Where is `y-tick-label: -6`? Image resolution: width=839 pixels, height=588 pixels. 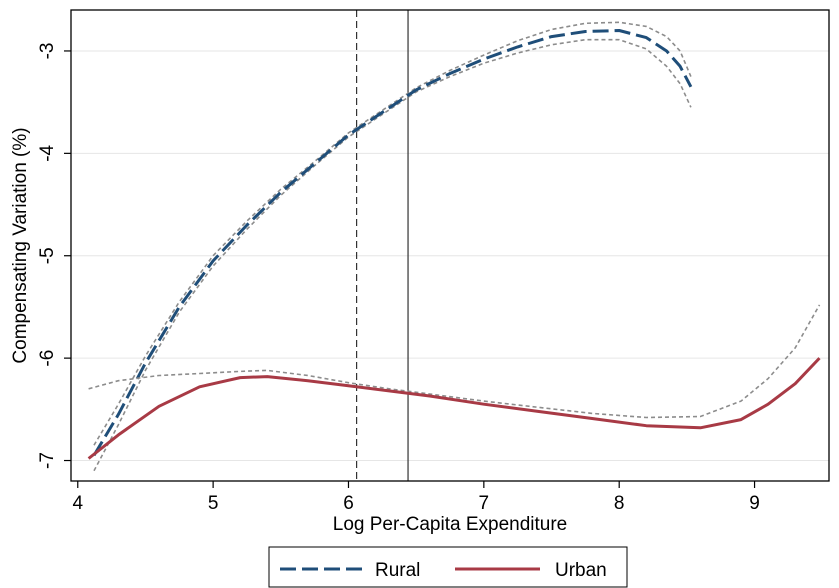 y-tick-label: -6 is located at coordinates (47, 358).